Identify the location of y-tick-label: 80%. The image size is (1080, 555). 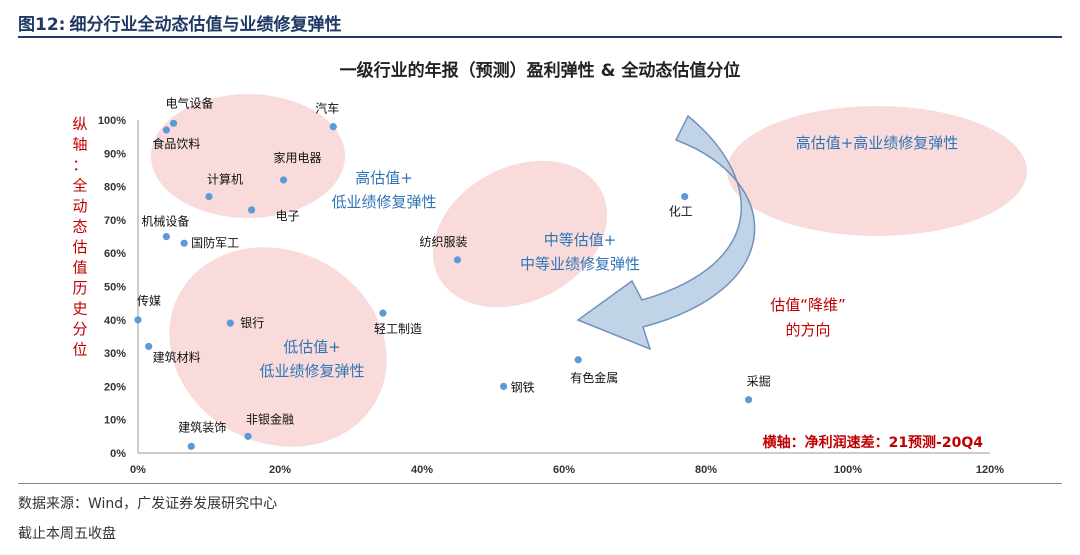
(115, 188).